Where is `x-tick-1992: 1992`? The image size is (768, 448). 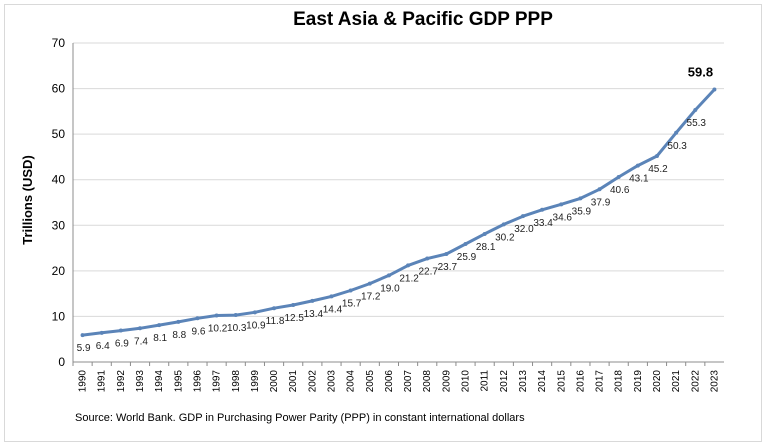
x-tick-1992: 1992 is located at coordinates (121, 381).